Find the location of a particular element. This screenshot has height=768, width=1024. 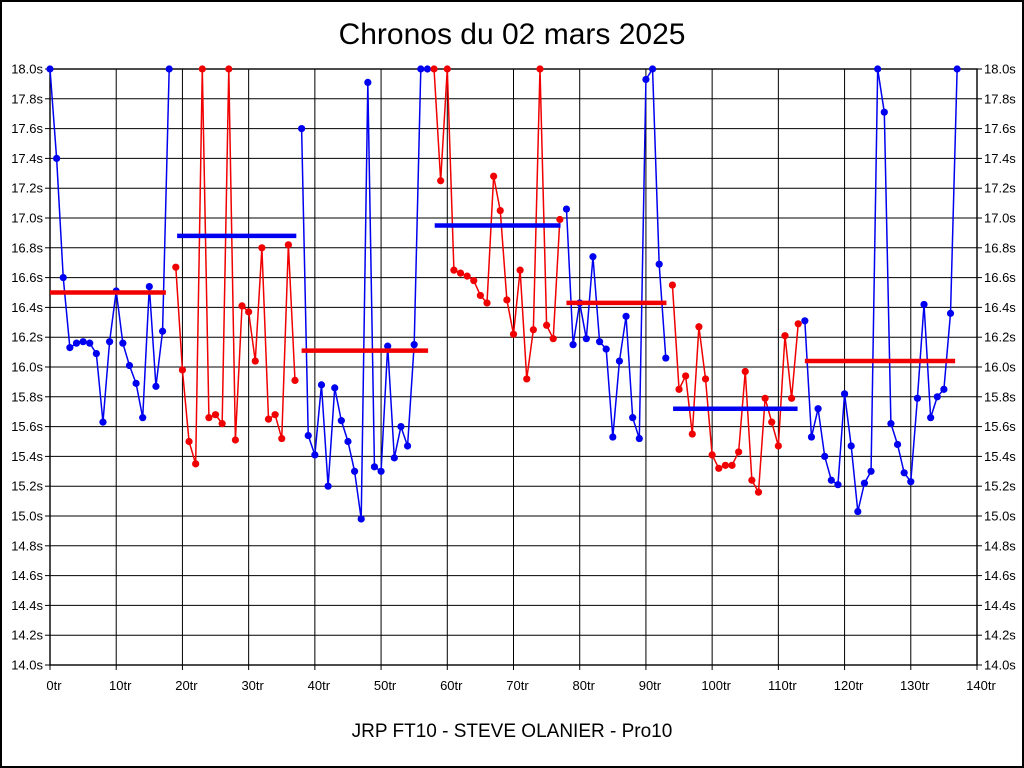

y-tick-label: 15.2s is located at coordinates (27, 486).